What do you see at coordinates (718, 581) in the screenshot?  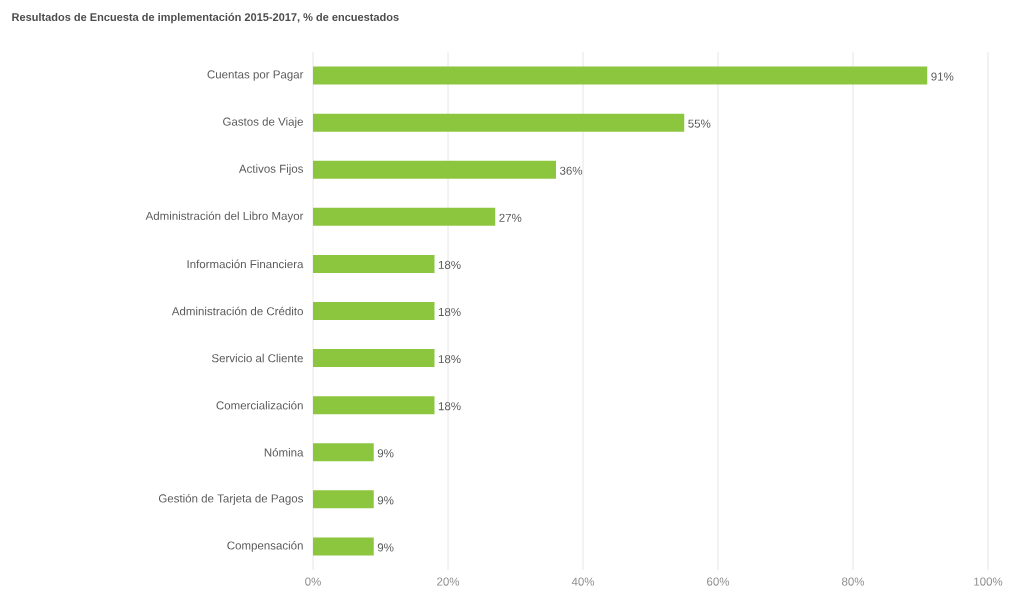 I see `x-tick-label: 60%` at bounding box center [718, 581].